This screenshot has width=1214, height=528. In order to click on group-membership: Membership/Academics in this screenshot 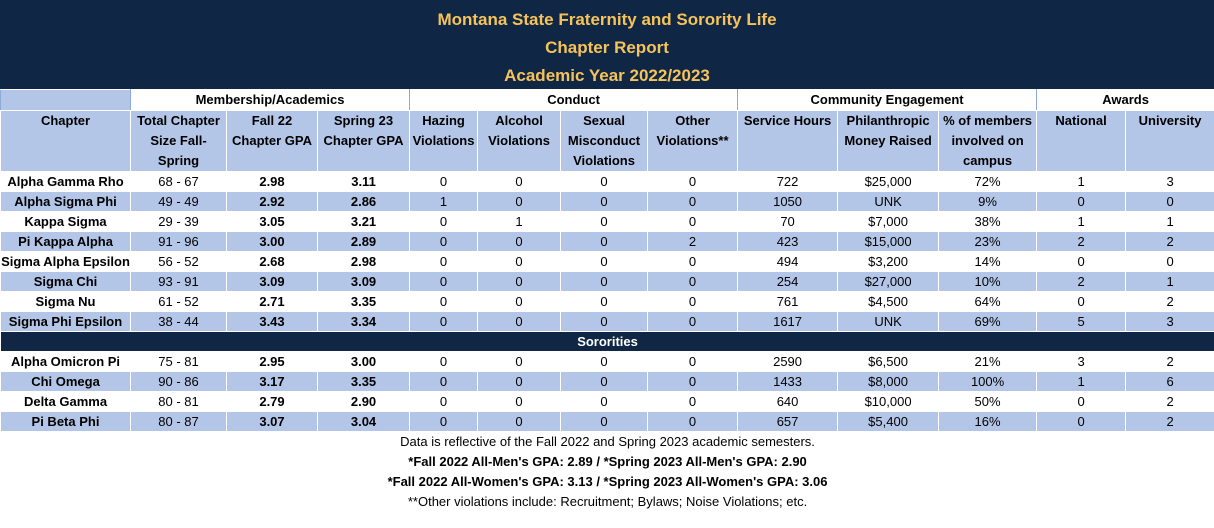, I will do `click(270, 100)`.